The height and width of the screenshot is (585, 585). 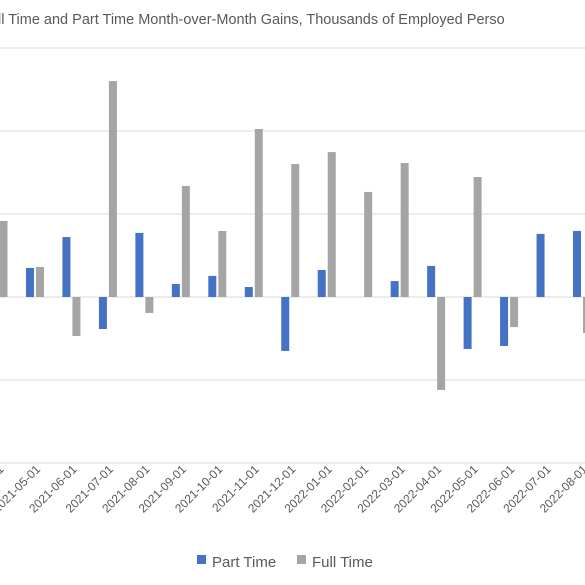 What do you see at coordinates (244, 562) in the screenshot?
I see `legend-label: Part Time` at bounding box center [244, 562].